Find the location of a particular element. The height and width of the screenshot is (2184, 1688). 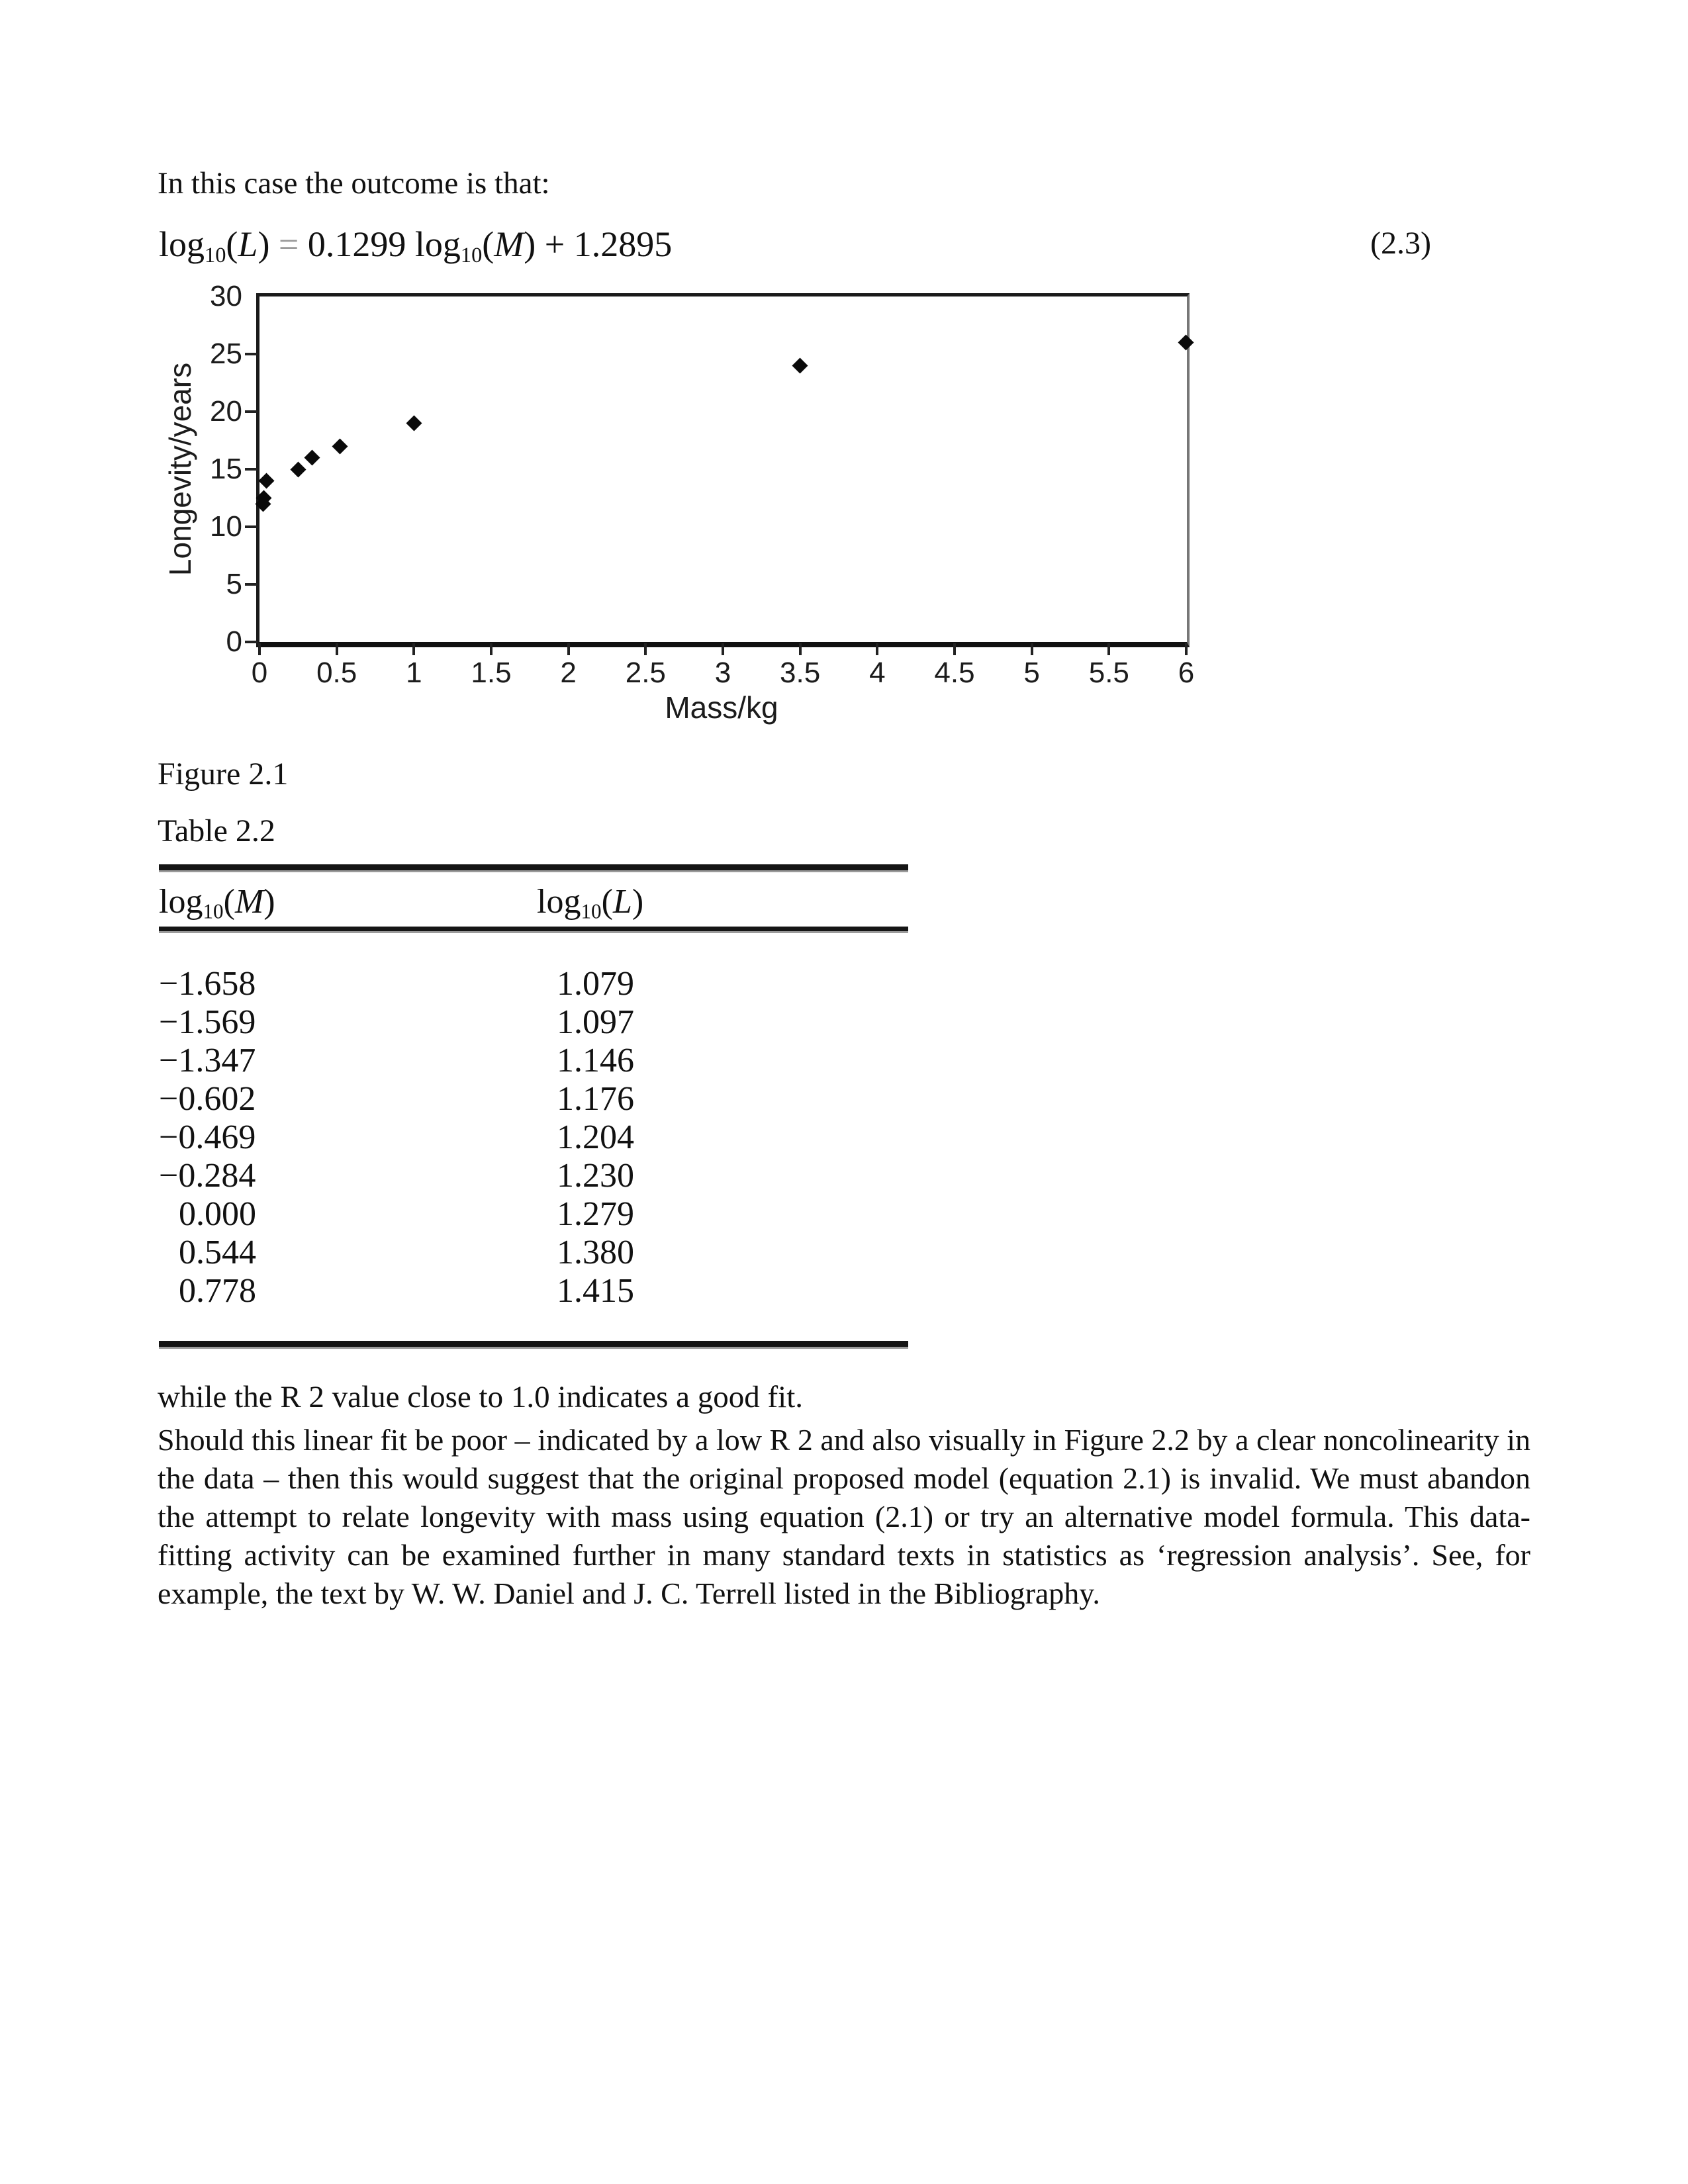

equation: log10(L) = 0.1299 log10(M) + 1.2895 is located at coordinates (415, 250).